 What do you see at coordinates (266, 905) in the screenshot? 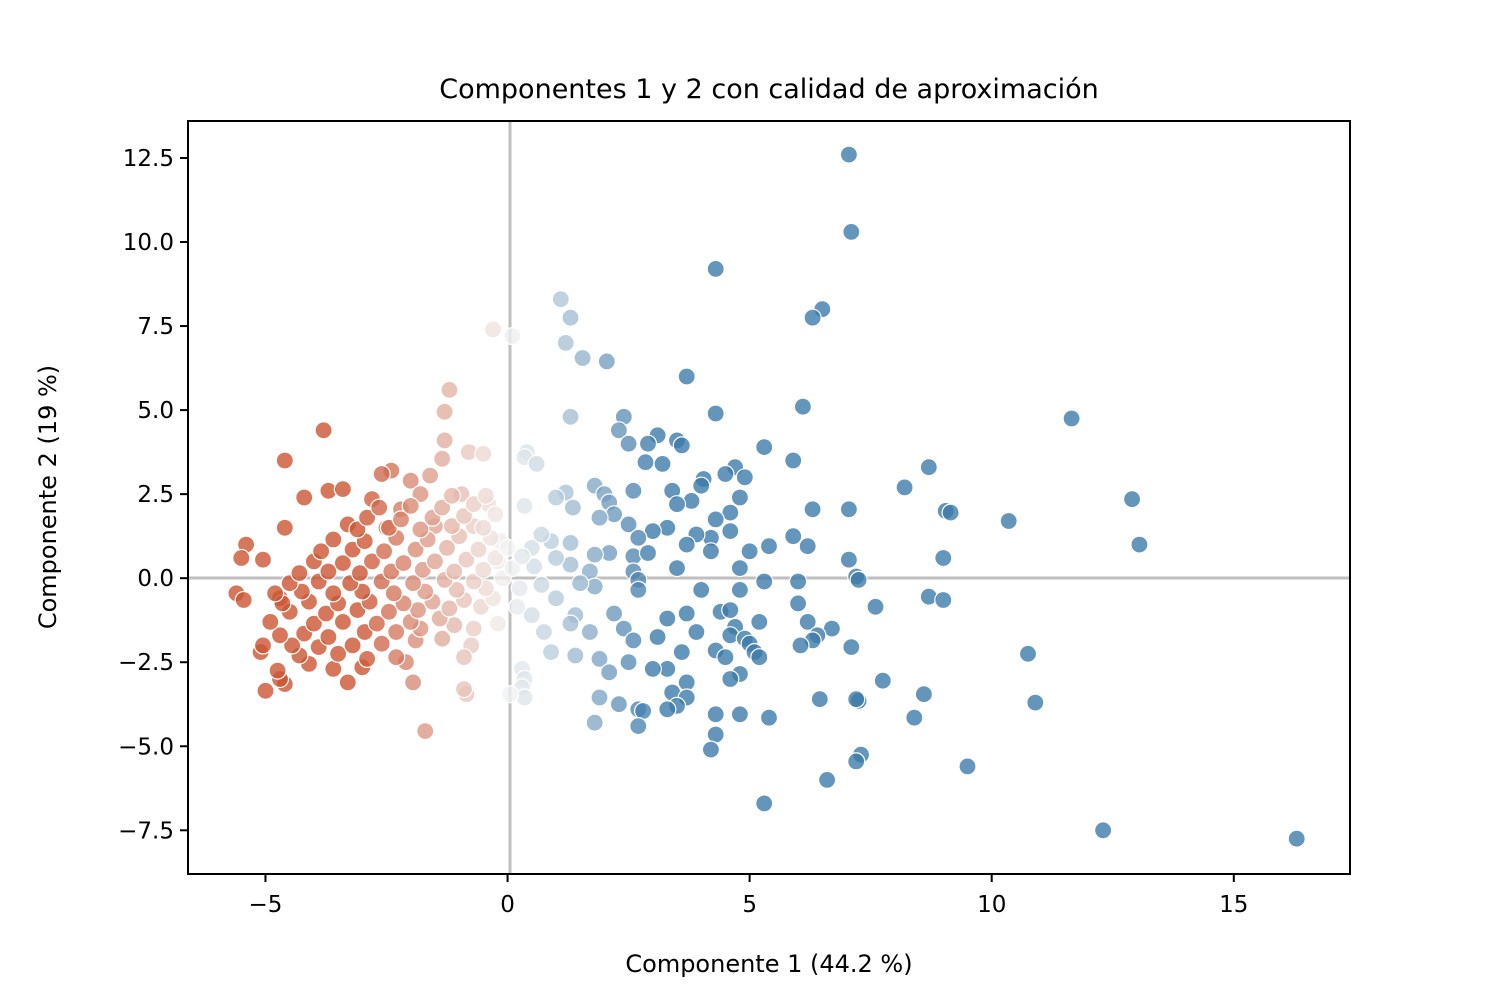
I see `x-tick-label: −5` at bounding box center [266, 905].